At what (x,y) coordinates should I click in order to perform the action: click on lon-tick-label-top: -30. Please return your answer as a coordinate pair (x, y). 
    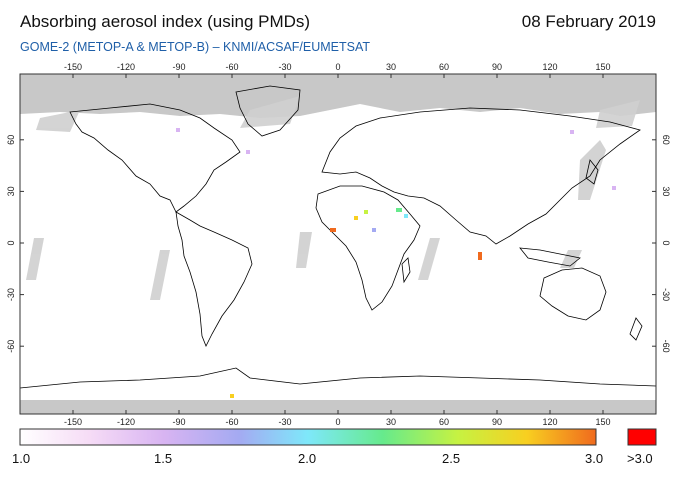
    Looking at the image, I should click on (284, 67).